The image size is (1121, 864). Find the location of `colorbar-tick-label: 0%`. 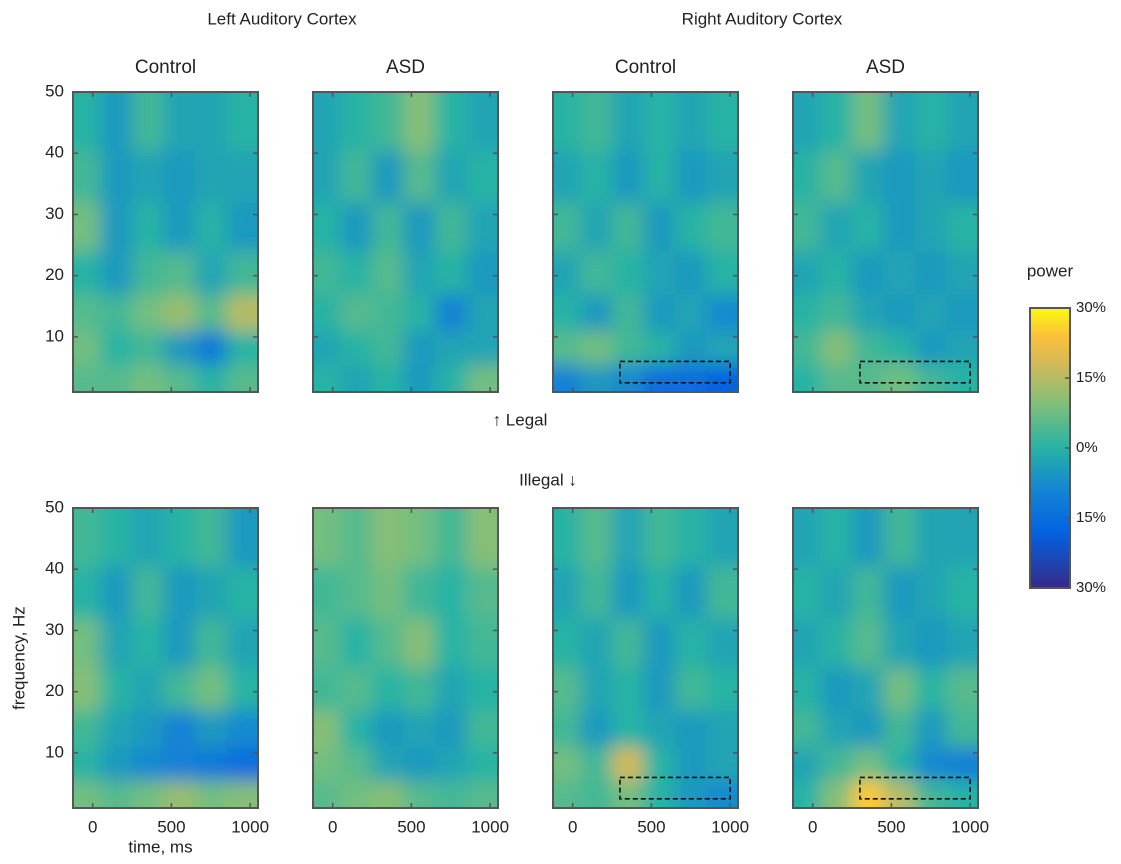

colorbar-tick-label: 0% is located at coordinates (1087, 447).